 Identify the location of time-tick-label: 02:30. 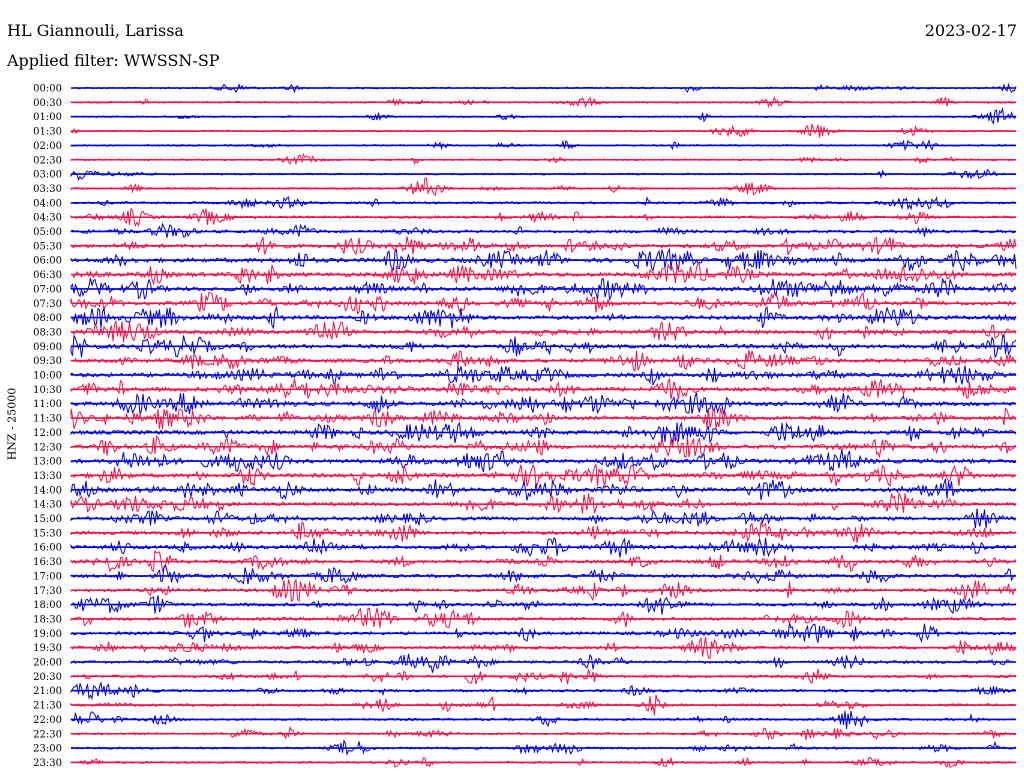
(47, 160).